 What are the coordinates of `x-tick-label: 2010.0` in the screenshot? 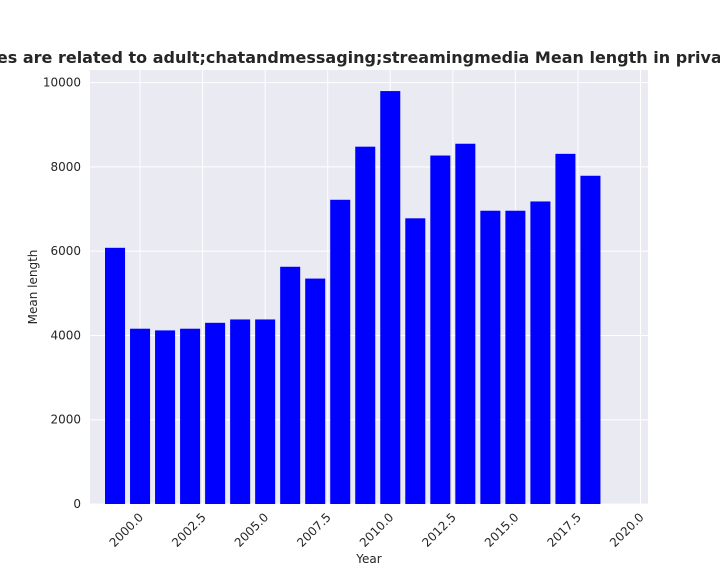 It's located at (377, 530).